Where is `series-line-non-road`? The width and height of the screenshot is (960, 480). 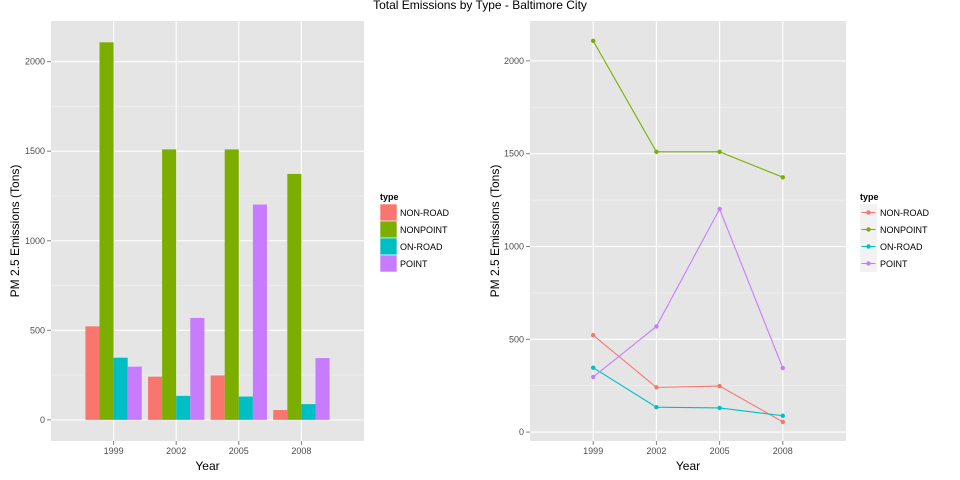
series-line-non-road is located at coordinates (688, 378).